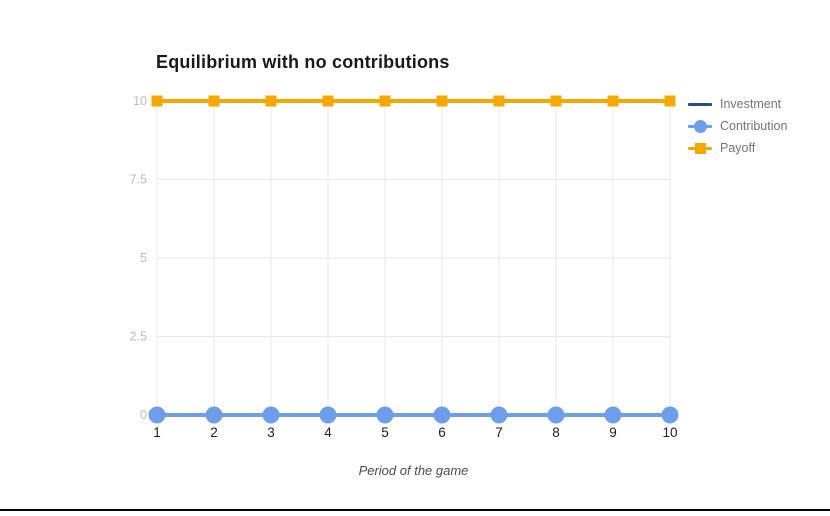 The width and height of the screenshot is (830, 516). What do you see at coordinates (138, 337) in the screenshot?
I see `y-tick-label: 2.5` at bounding box center [138, 337].